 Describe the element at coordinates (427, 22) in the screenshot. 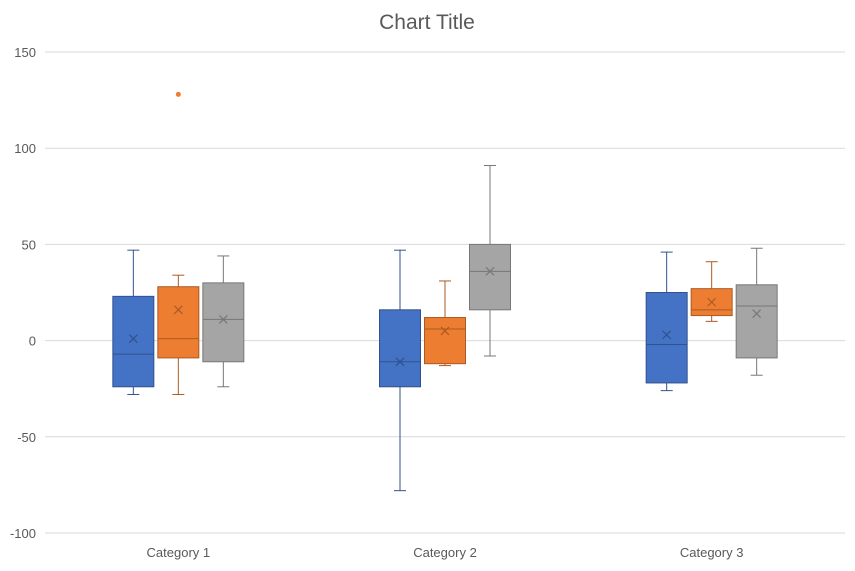

I see `chart-title: Chart Title` at that location.